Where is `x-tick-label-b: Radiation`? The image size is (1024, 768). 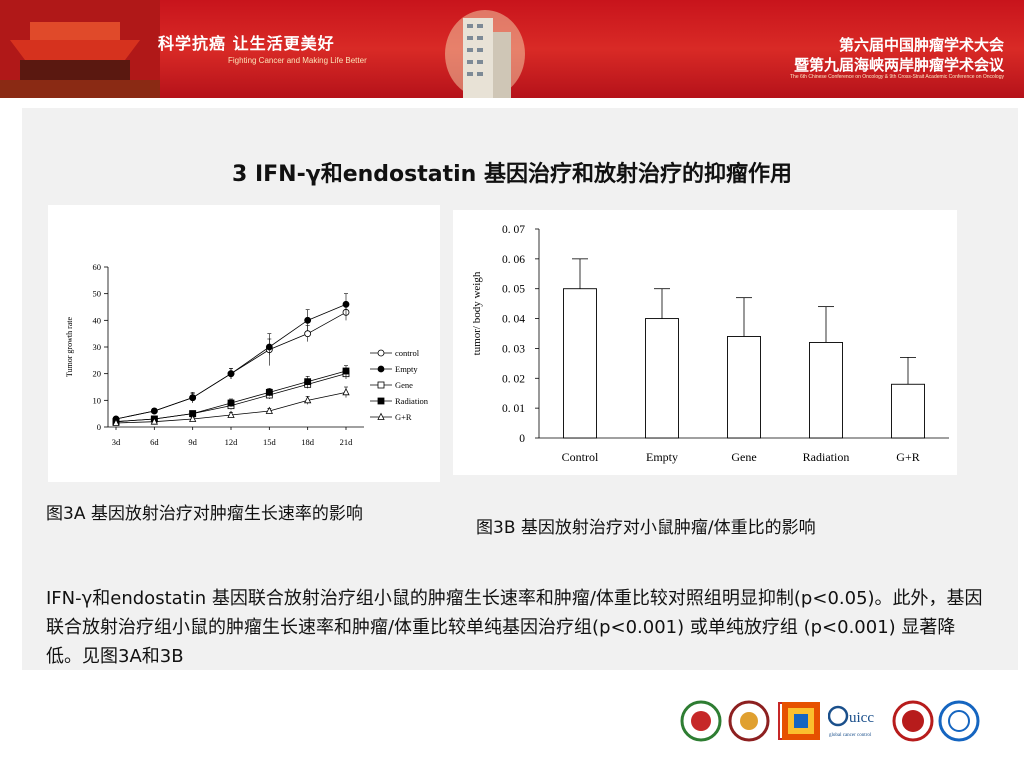
x-tick-label-b: Radiation is located at coordinates (826, 457).